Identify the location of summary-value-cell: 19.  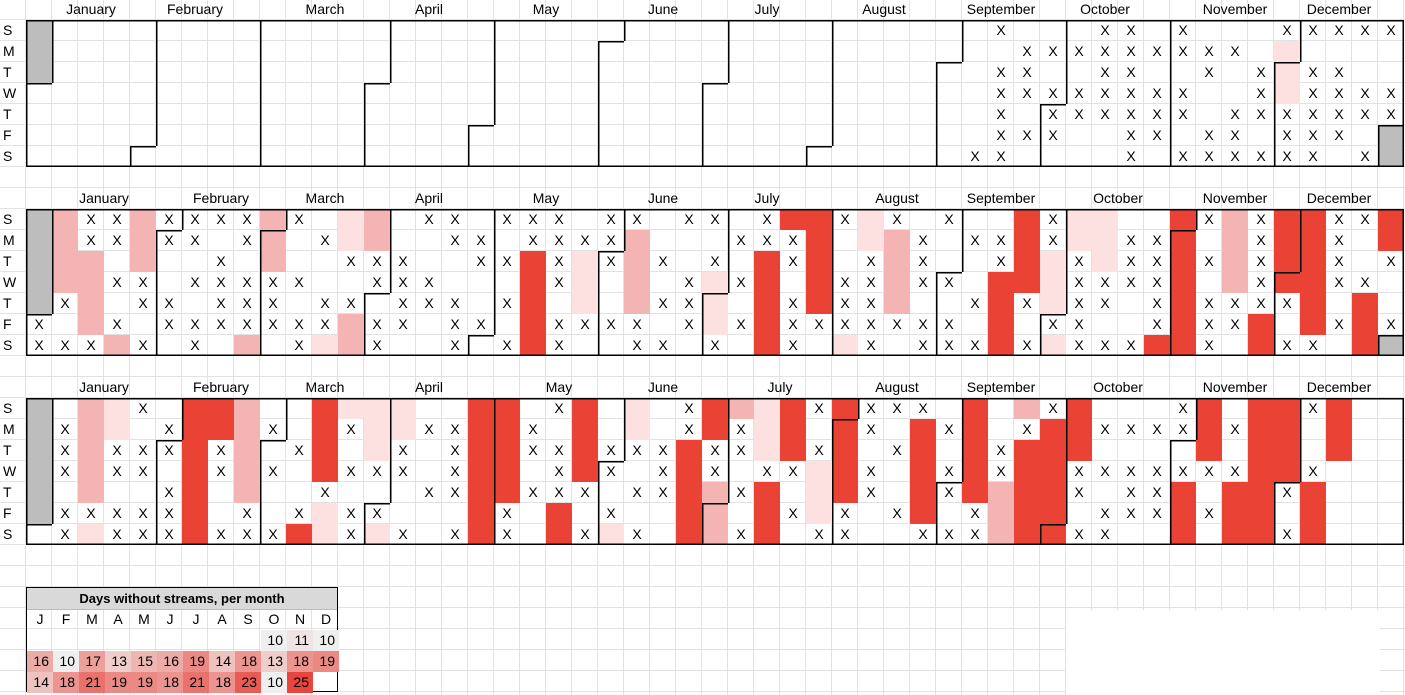
(118, 682).